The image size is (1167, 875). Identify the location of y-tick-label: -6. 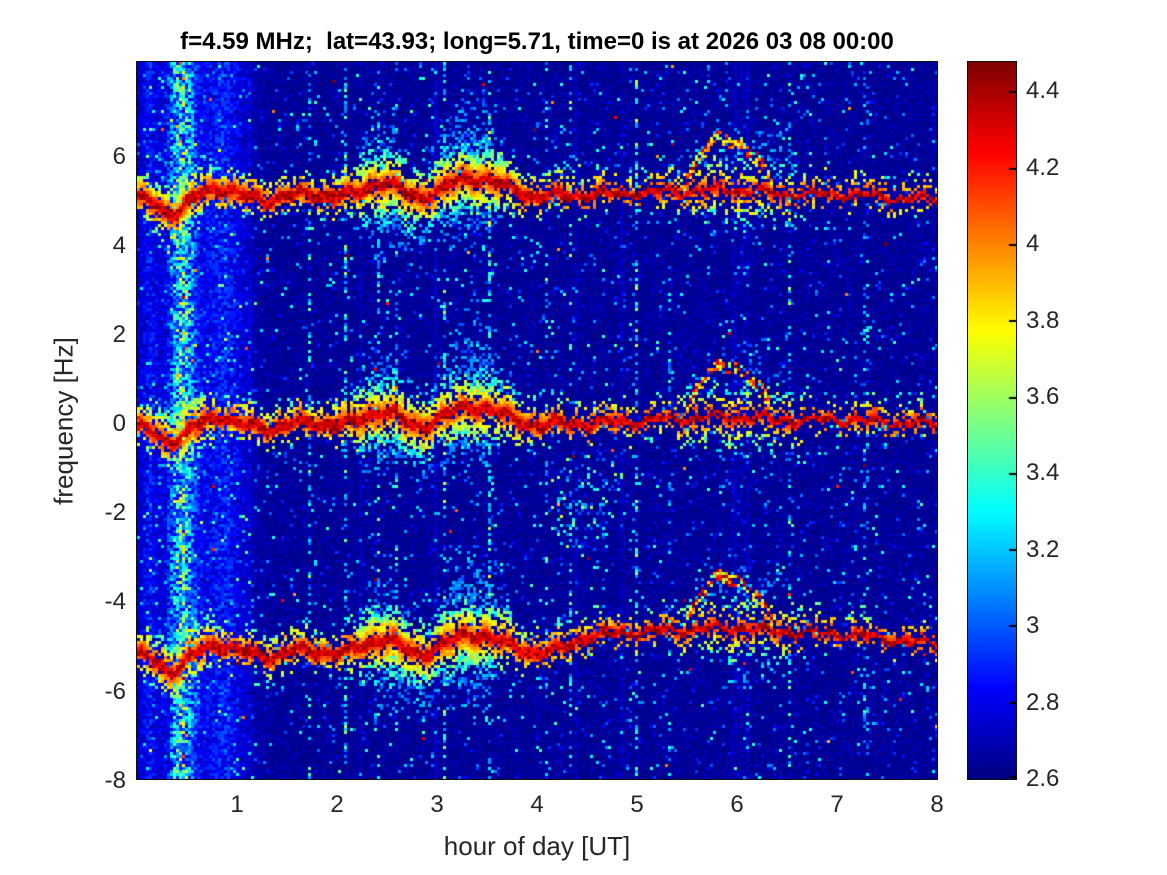
(115, 691).